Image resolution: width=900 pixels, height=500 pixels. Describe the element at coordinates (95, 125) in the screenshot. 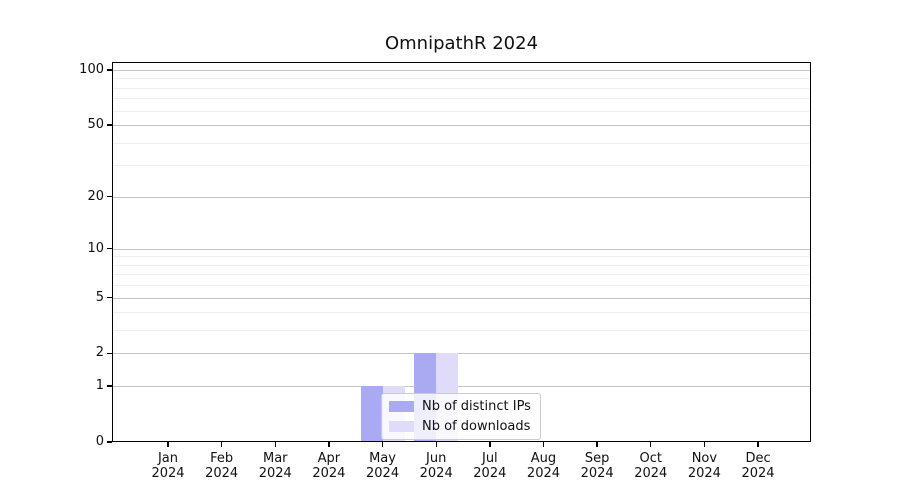

I see `y-tick-label-50: 50` at that location.